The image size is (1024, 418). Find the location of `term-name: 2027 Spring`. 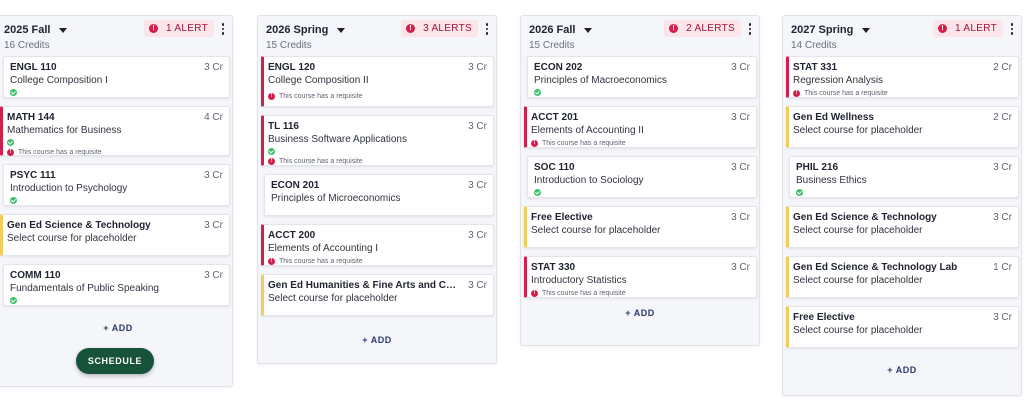

term-name: 2027 Spring is located at coordinates (822, 30).